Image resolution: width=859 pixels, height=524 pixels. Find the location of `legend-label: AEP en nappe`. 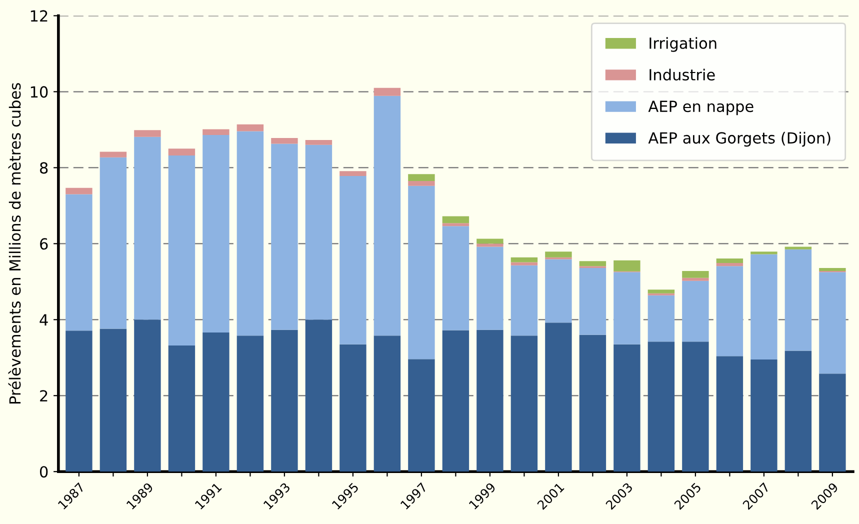

legend-label: AEP en nappe is located at coordinates (701, 108).